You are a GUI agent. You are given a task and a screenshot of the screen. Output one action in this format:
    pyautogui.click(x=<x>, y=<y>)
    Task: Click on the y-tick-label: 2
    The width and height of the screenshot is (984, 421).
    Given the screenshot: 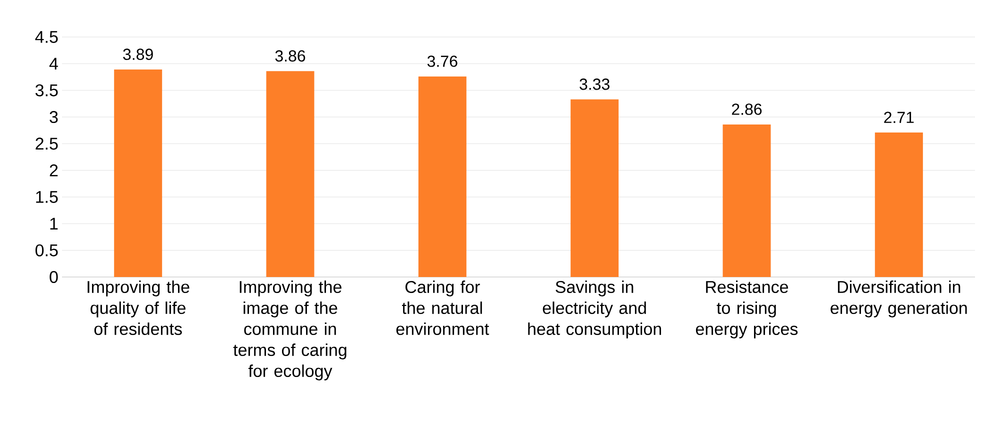 What is the action you would take?
    pyautogui.click(x=54, y=170)
    